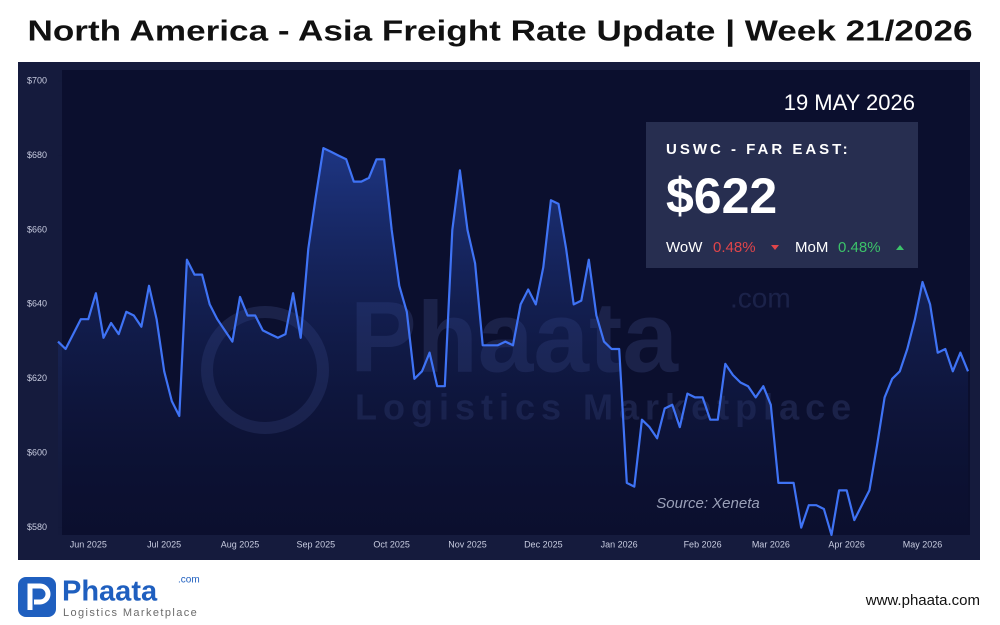 The width and height of the screenshot is (1000, 625). I want to click on up-arrow, so click(900, 247).